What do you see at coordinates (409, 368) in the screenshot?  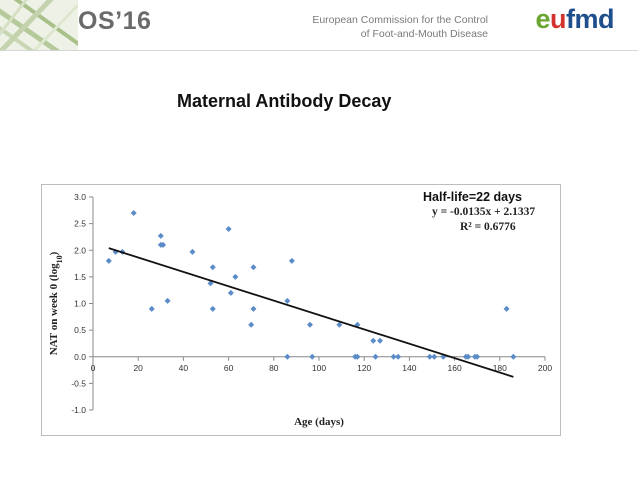 I see `x-tick-label: 140` at bounding box center [409, 368].